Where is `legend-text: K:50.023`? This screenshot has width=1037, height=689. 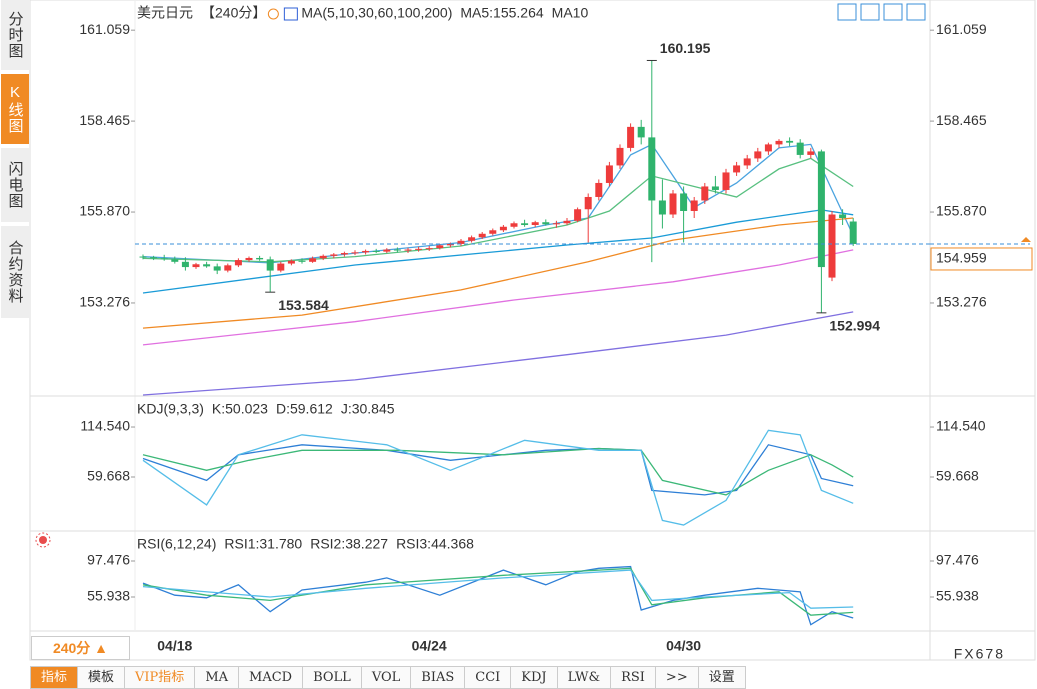 legend-text: K:50.023 is located at coordinates (240, 409).